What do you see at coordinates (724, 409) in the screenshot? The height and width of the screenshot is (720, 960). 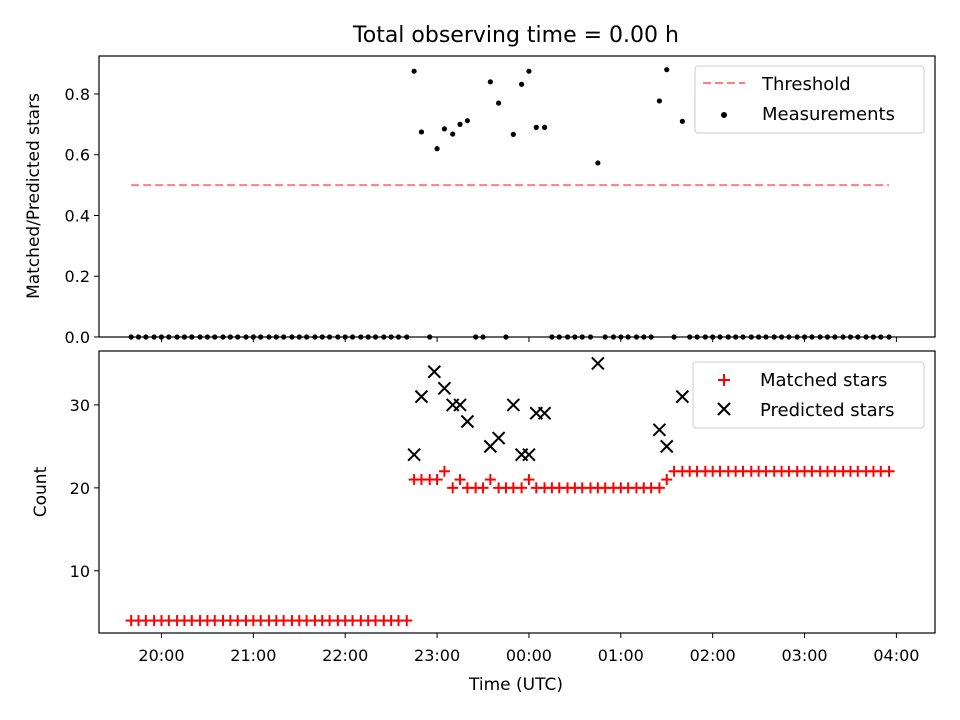 I see `predicted-legend-swatch` at bounding box center [724, 409].